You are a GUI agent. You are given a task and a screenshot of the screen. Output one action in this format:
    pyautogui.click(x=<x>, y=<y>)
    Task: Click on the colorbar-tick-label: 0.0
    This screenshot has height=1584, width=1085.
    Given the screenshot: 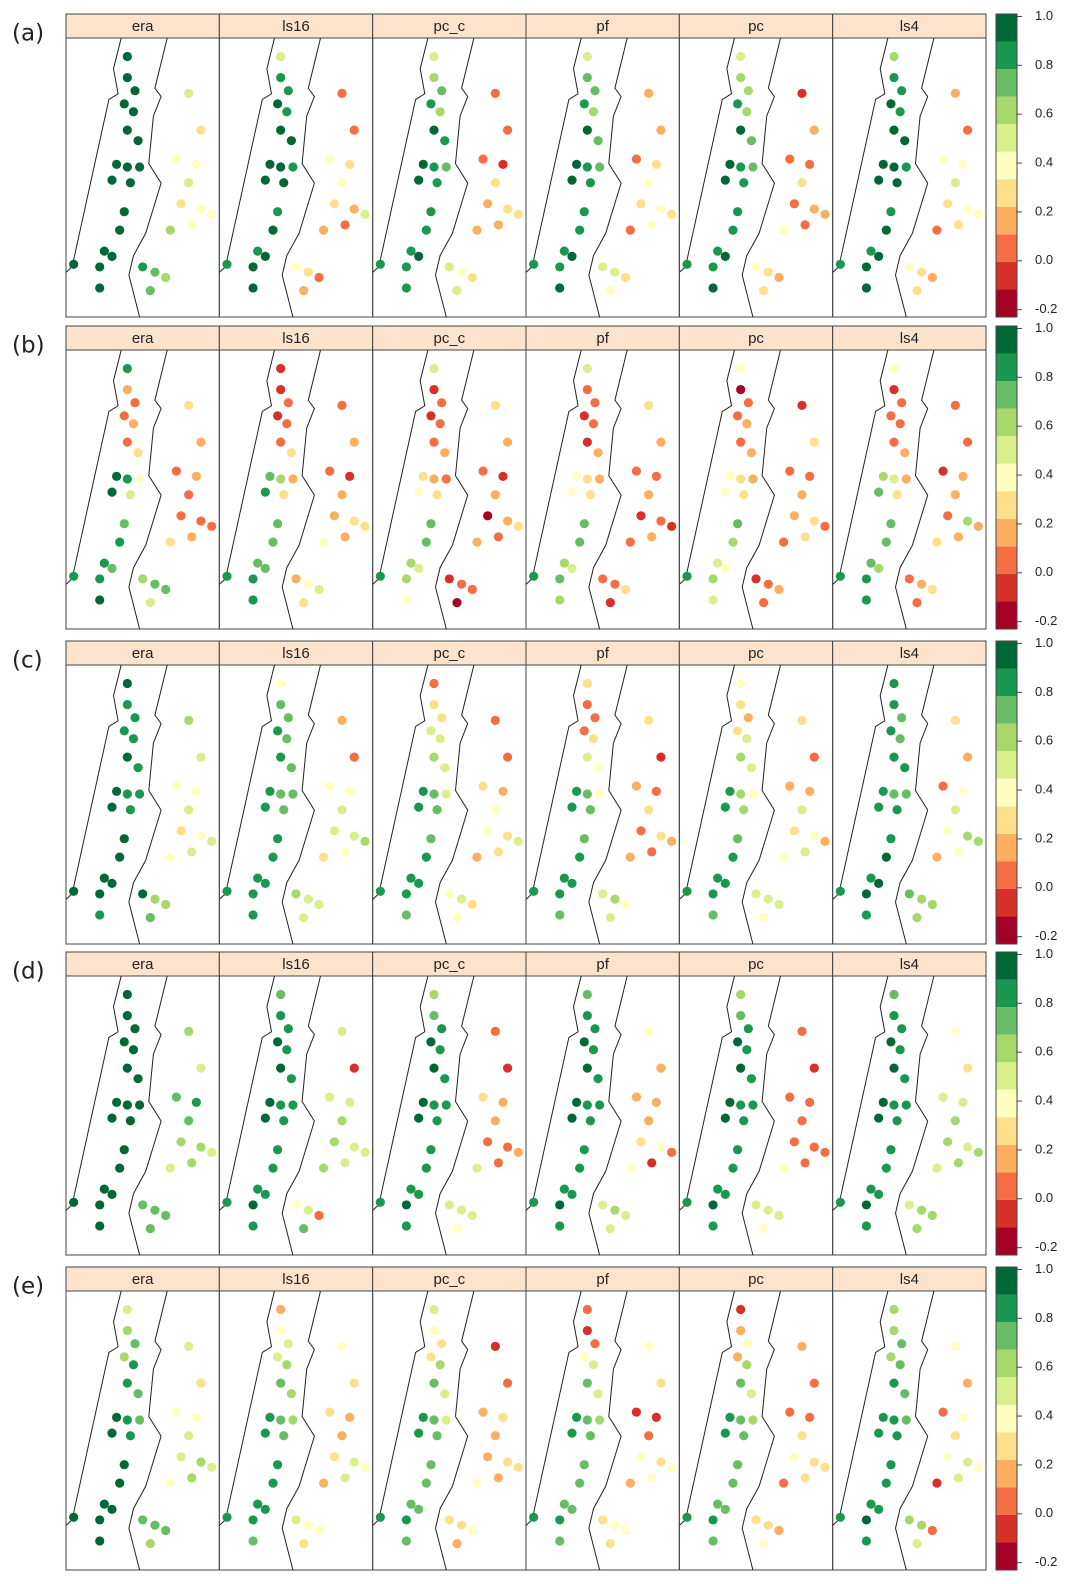 What is the action you would take?
    pyautogui.click(x=1044, y=886)
    